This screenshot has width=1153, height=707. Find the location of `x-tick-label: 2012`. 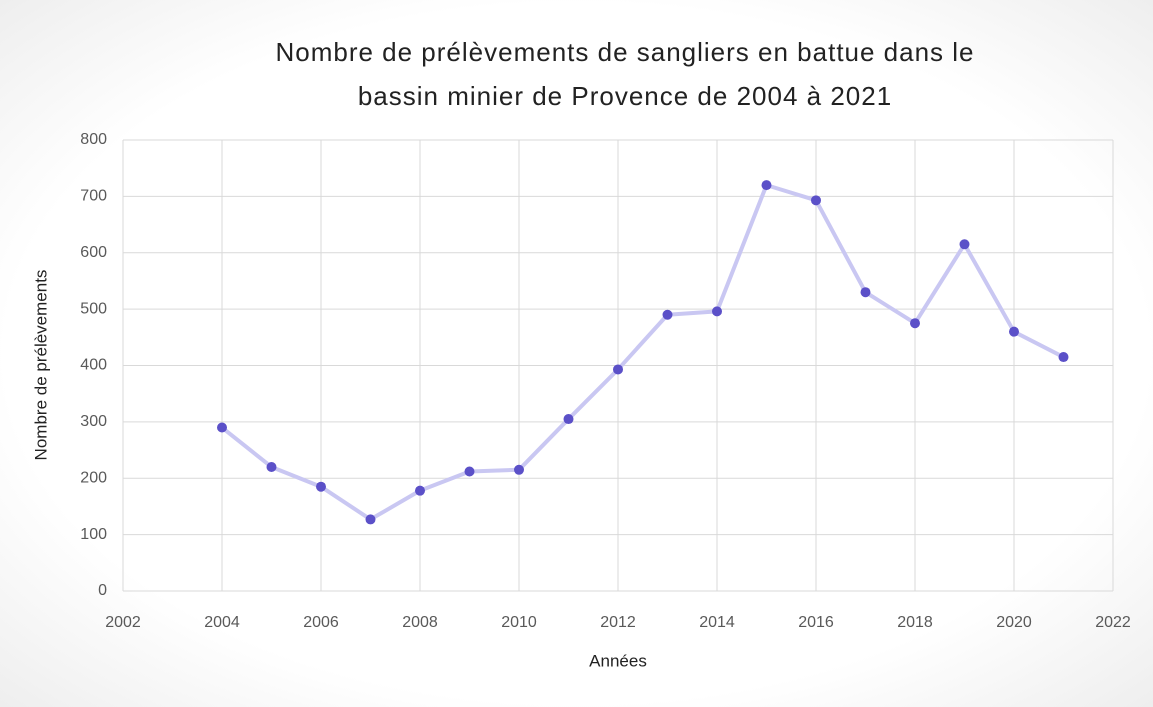

x-tick-label: 2012 is located at coordinates (618, 622).